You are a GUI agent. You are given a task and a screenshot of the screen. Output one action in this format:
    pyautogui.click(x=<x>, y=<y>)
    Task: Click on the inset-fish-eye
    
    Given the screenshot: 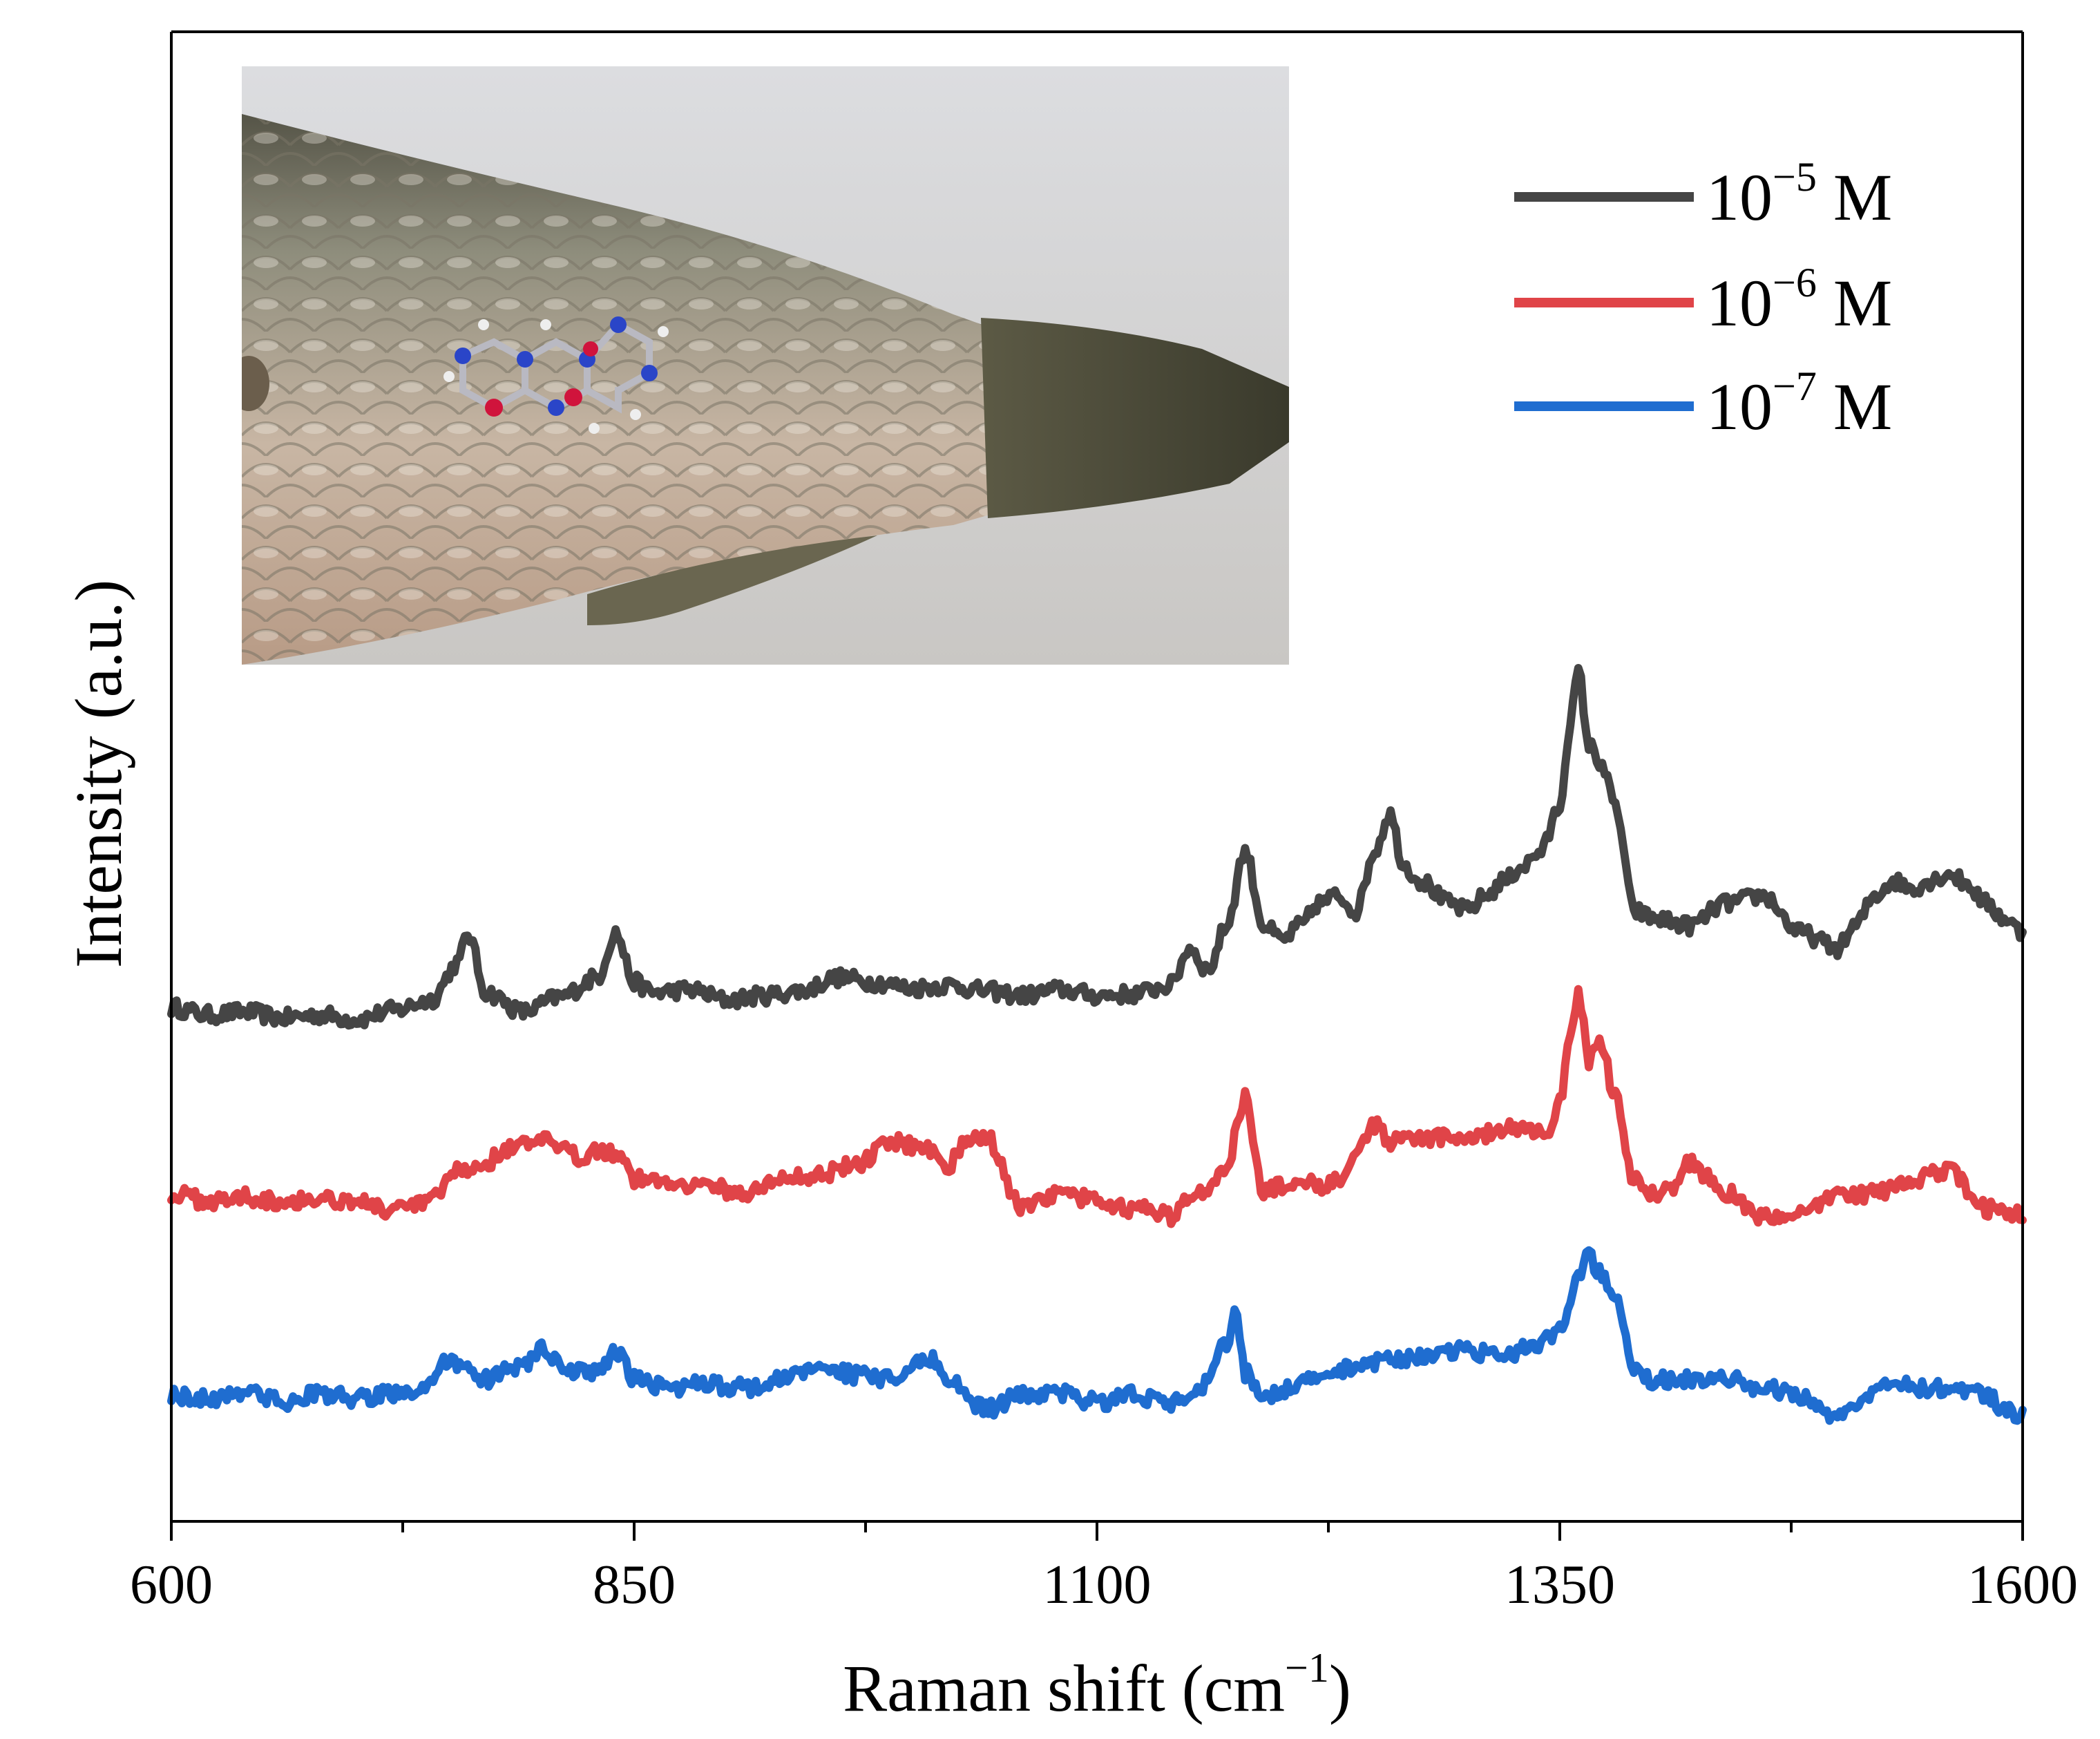 What is the action you would take?
    pyautogui.click(x=255, y=383)
    